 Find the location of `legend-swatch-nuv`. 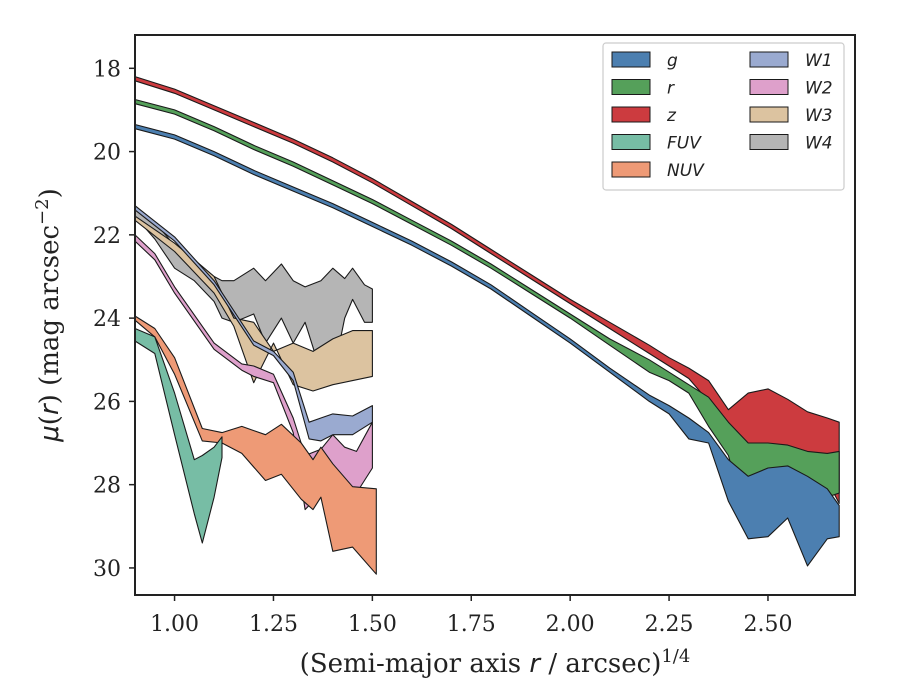

legend-swatch-nuv is located at coordinates (631, 169).